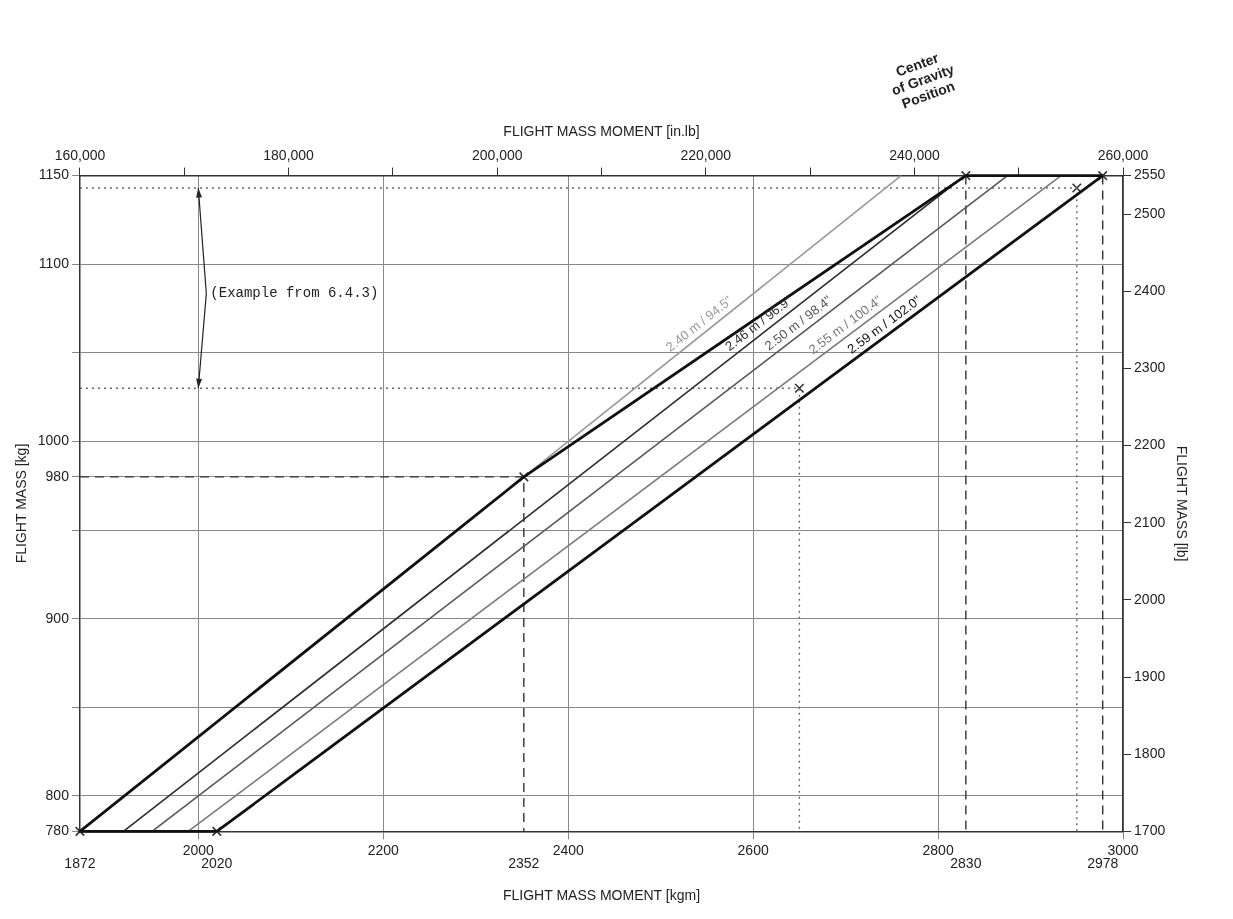 Image resolution: width=1233 pixels, height=919 pixels. What do you see at coordinates (80, 155) in the screenshot?
I see `x2-tick-label: 160,000` at bounding box center [80, 155].